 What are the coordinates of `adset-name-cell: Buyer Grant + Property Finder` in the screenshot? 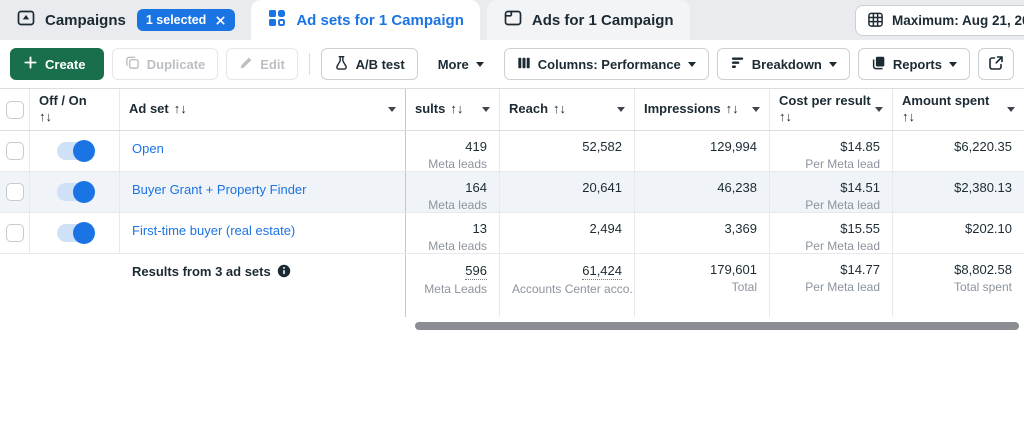 It's located at (263, 192).